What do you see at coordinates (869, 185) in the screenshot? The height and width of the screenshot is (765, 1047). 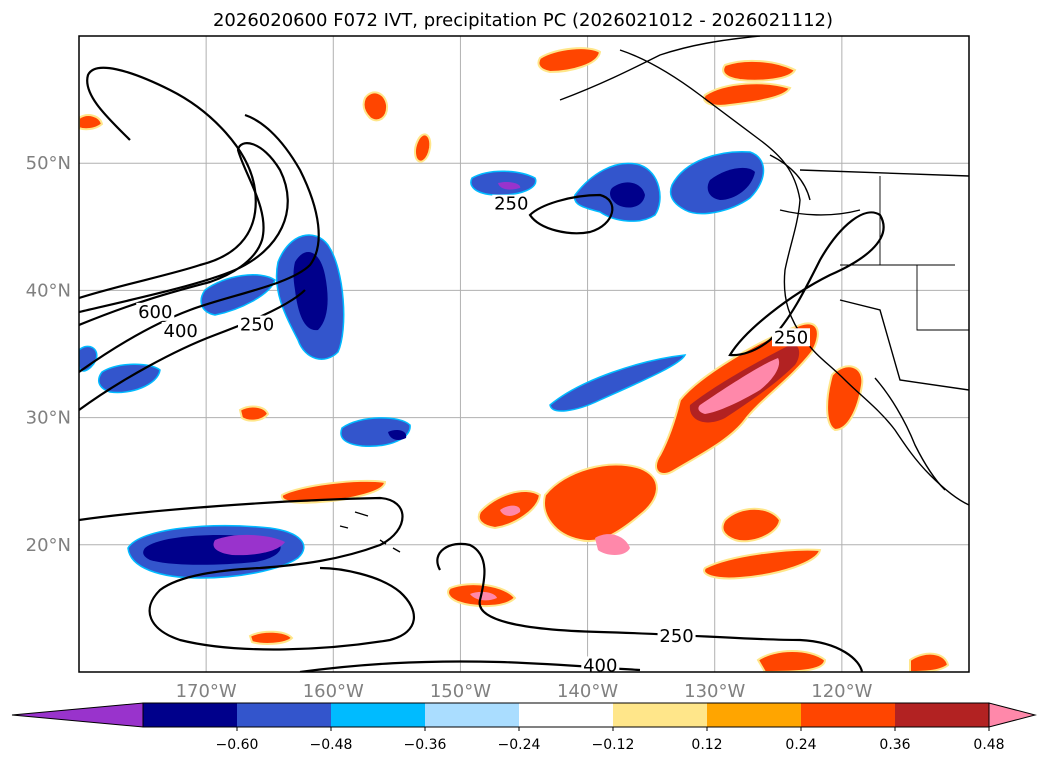 I see `coastline-canada` at bounding box center [869, 185].